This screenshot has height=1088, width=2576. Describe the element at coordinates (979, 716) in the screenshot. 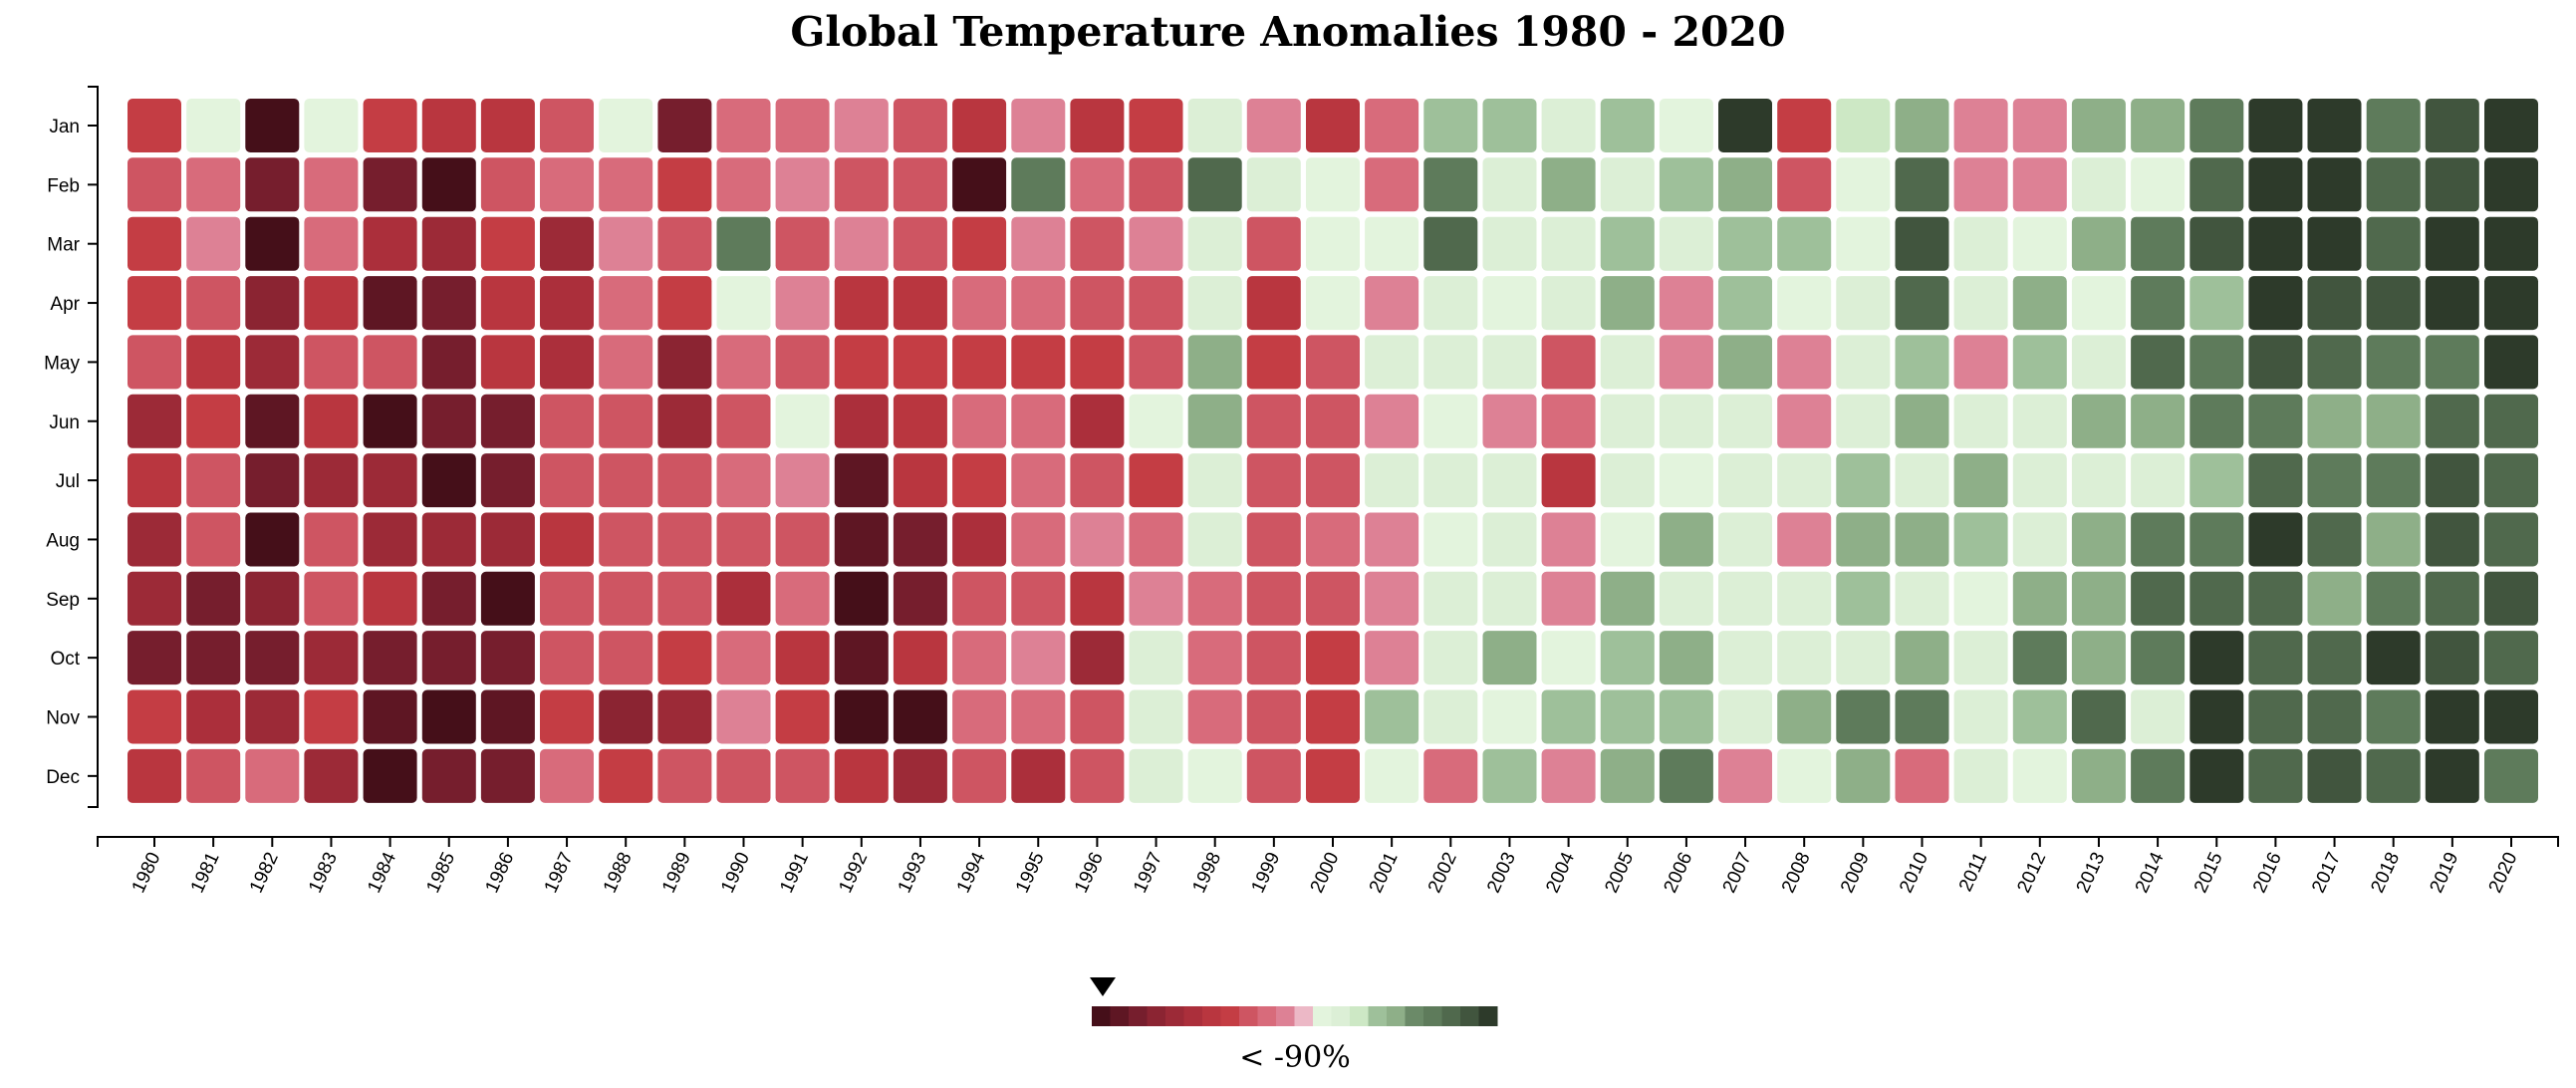

I see `heatmap-cell-nov-1994` at that location.